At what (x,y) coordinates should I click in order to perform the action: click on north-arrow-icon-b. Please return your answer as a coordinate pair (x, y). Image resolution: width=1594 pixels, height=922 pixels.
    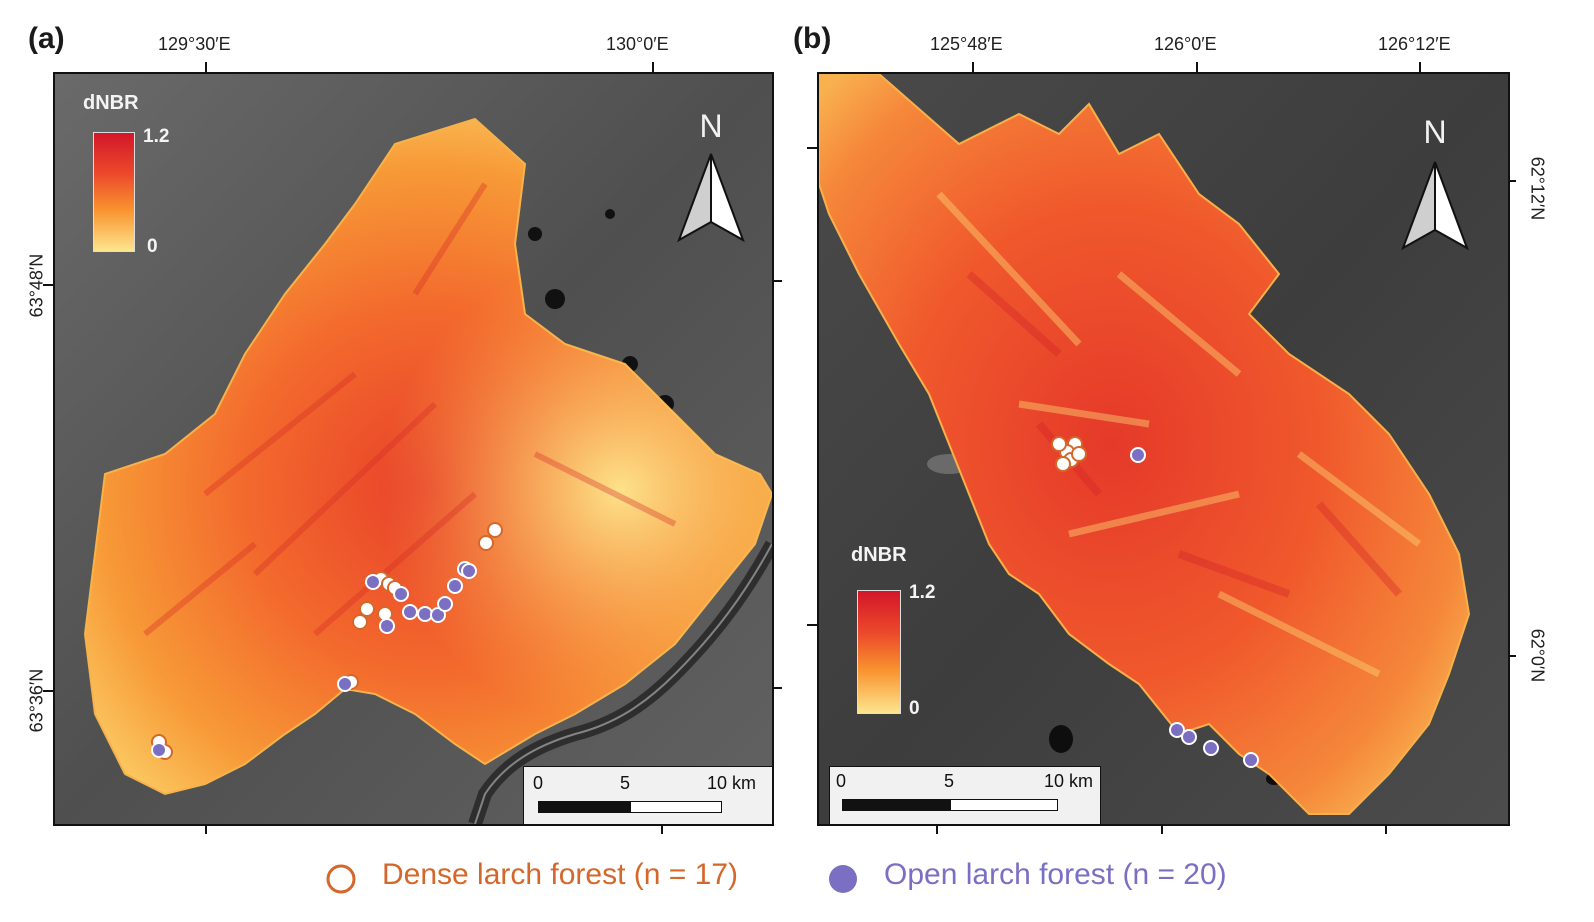
    Looking at the image, I should click on (1435, 206).